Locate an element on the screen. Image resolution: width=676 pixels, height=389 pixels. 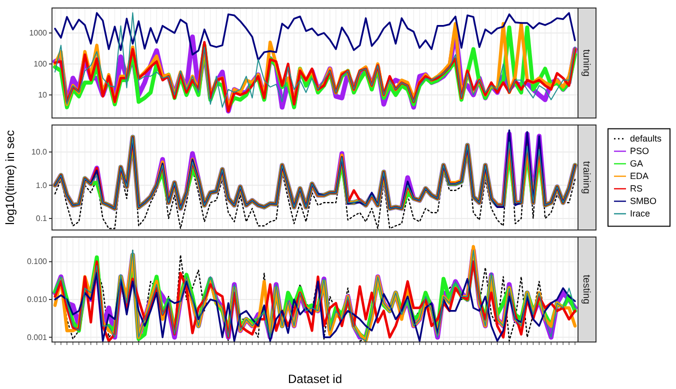
y-tick-label: 10 is located at coordinates (43, 95).